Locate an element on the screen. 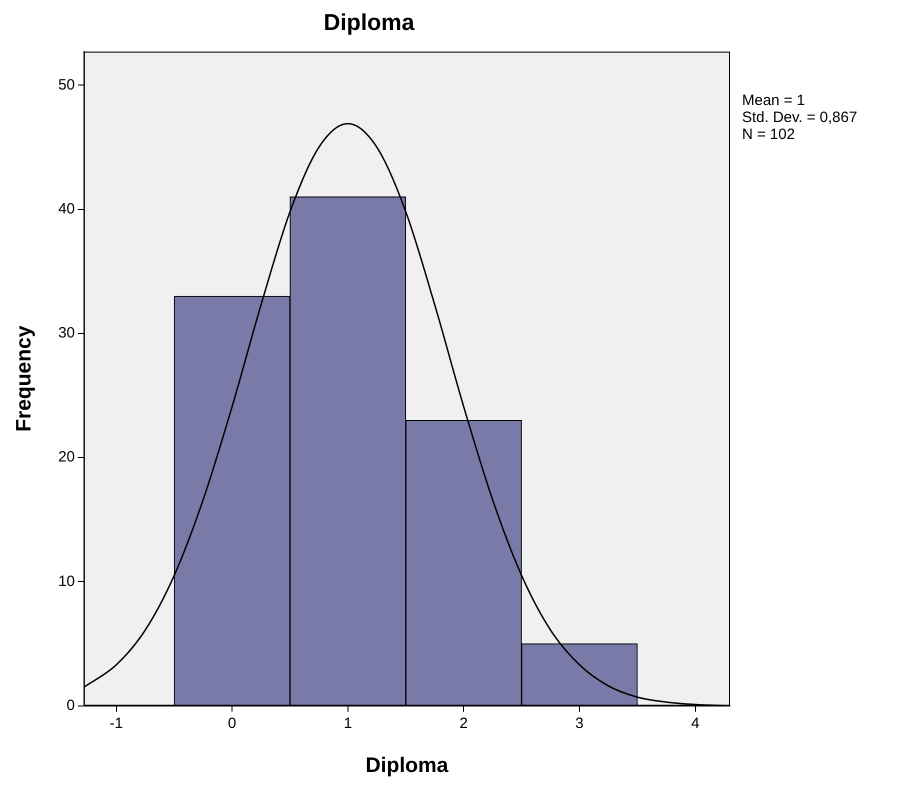 This screenshot has width=898, height=789. y-tick-label: 40 is located at coordinates (66, 209).